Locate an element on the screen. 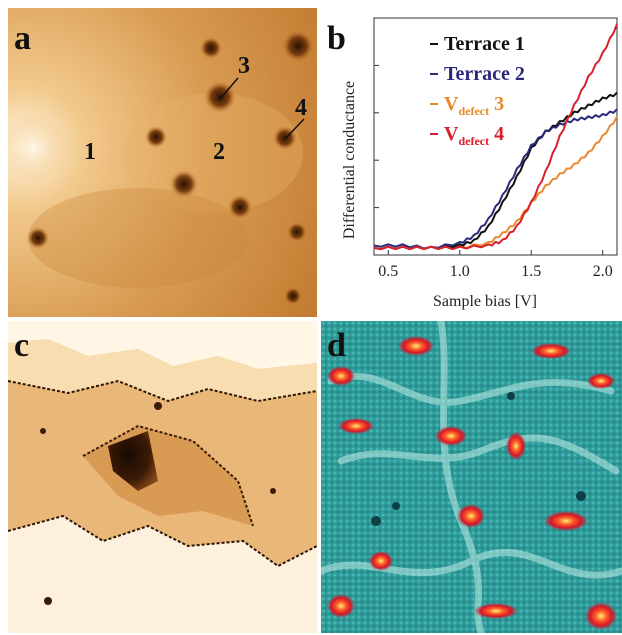 The width and height of the screenshot is (622, 635). panel-label-d: d is located at coordinates (336, 345).